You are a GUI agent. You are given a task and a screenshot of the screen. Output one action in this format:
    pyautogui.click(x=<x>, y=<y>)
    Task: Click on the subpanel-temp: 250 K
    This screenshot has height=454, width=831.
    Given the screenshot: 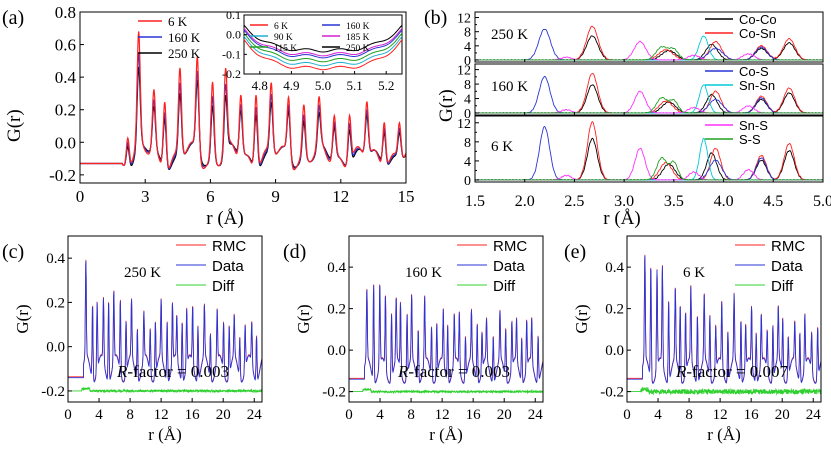 What is the action you would take?
    pyautogui.click(x=509, y=35)
    